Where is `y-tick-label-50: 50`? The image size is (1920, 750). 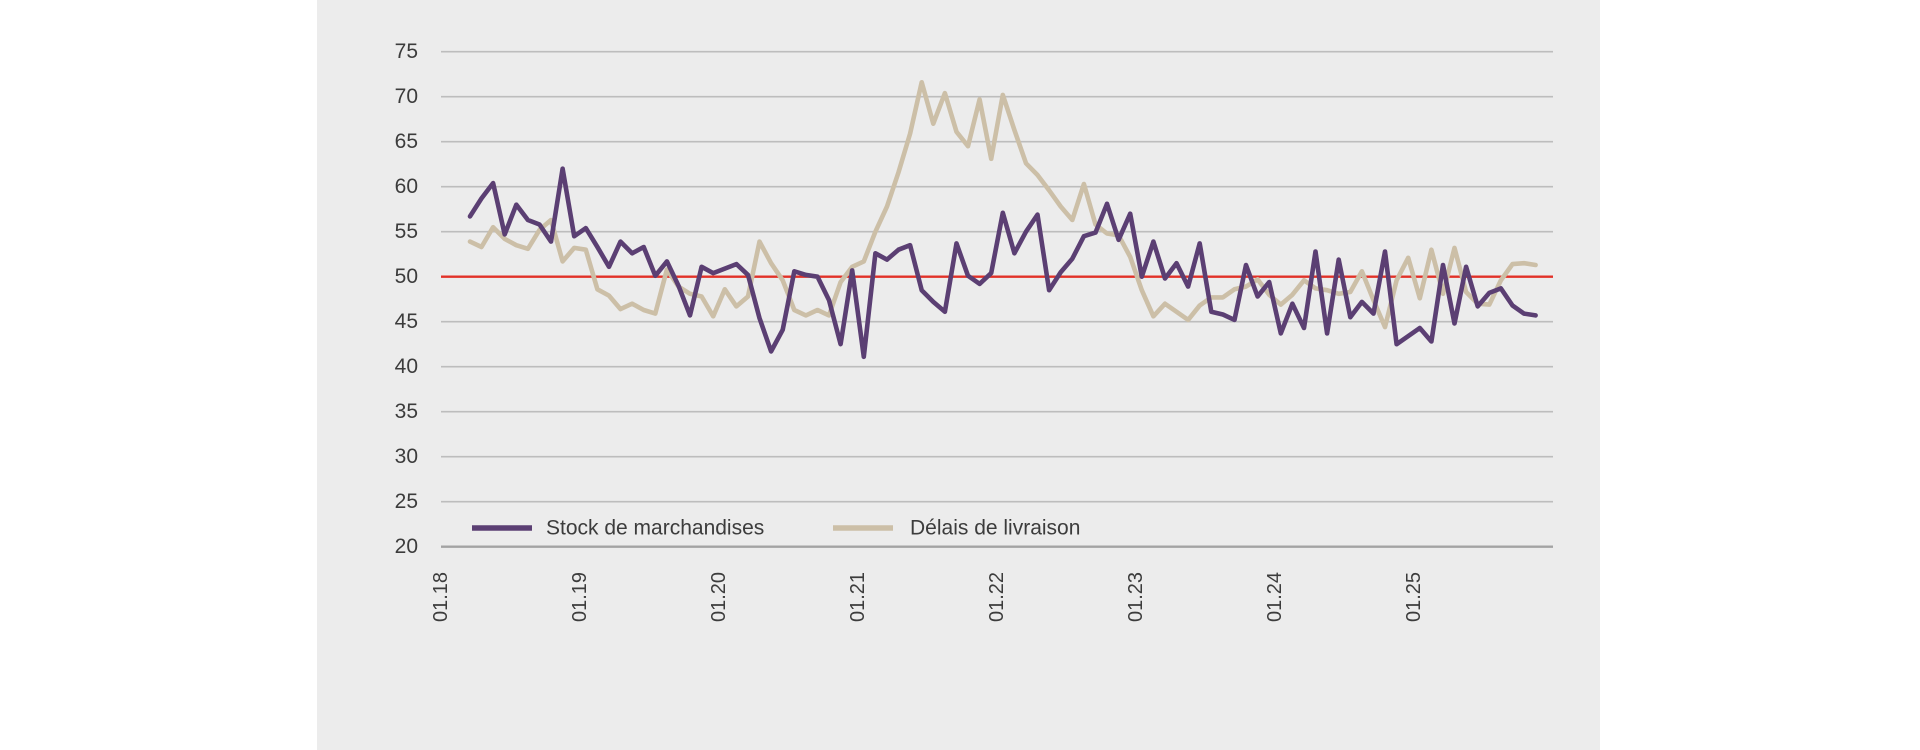
y-tick-label-50: 50 is located at coordinates (406, 276).